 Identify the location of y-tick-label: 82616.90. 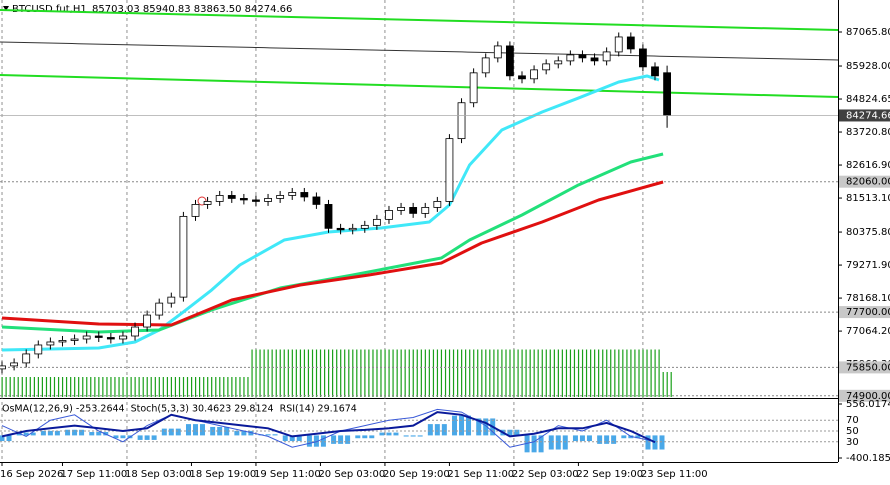
(868, 165).